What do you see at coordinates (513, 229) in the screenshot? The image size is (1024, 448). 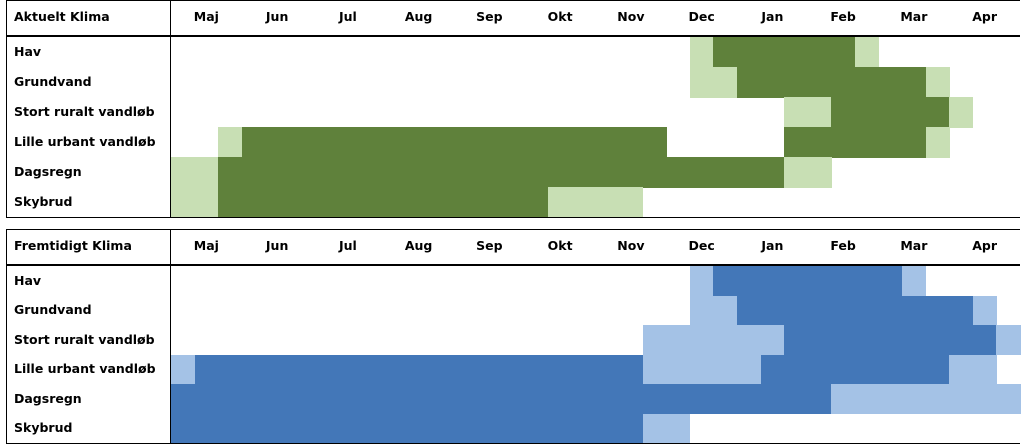 I see `panel-top-border` at bounding box center [513, 229].